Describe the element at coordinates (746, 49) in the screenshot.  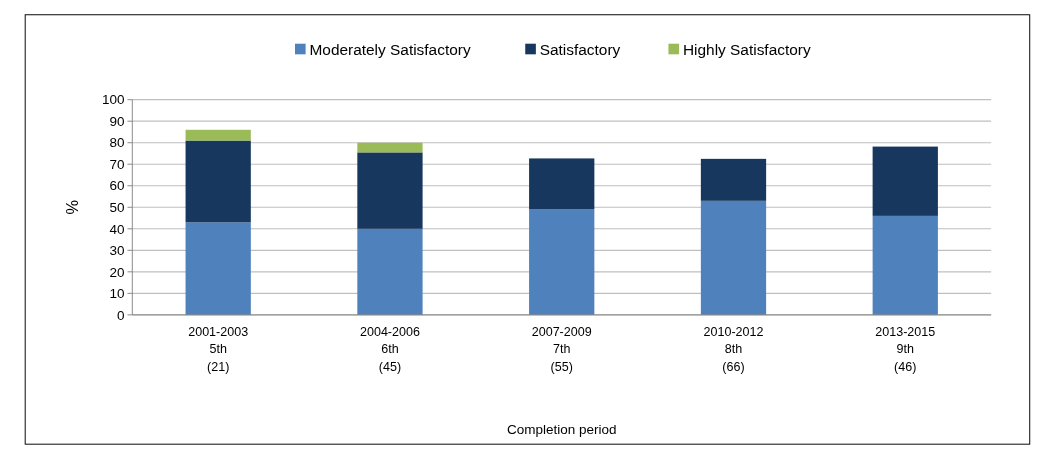
I see `legend-label: Highly Satisfactory` at that location.